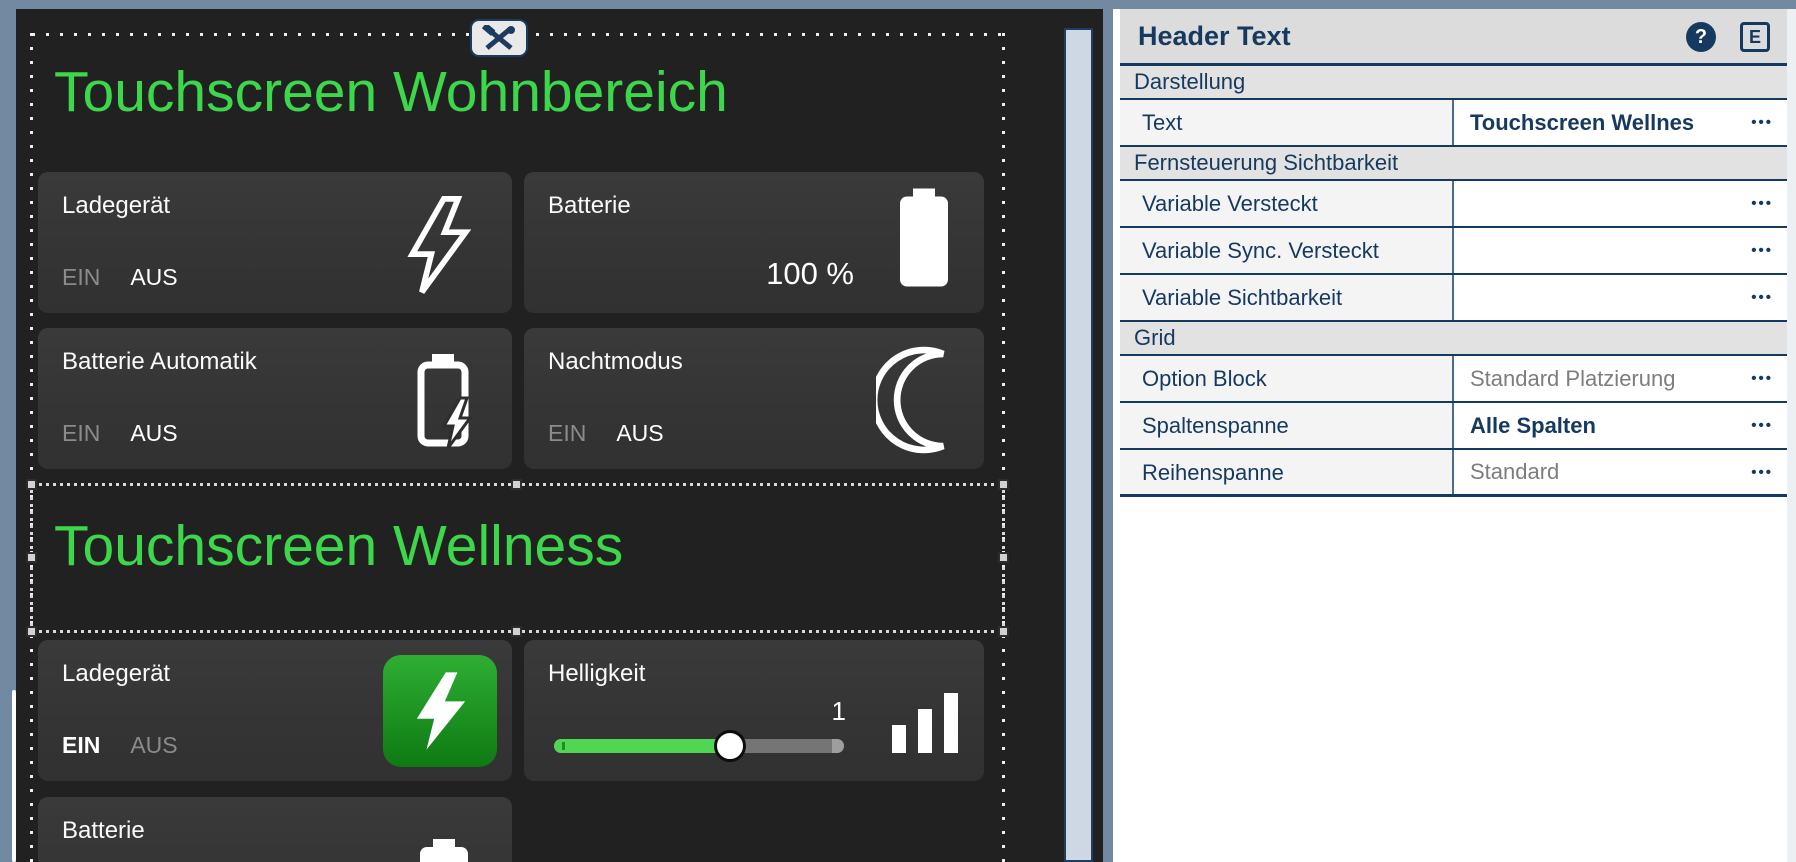 This screenshot has width=1796, height=862. Describe the element at coordinates (439, 245) in the screenshot. I see `lightning-outline-icon` at that location.